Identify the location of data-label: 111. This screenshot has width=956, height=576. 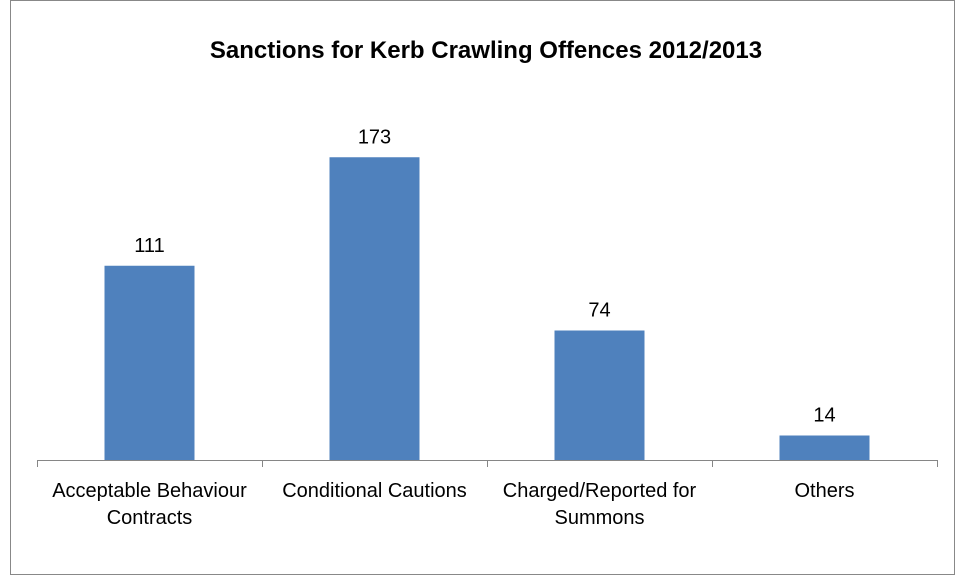
(149, 246).